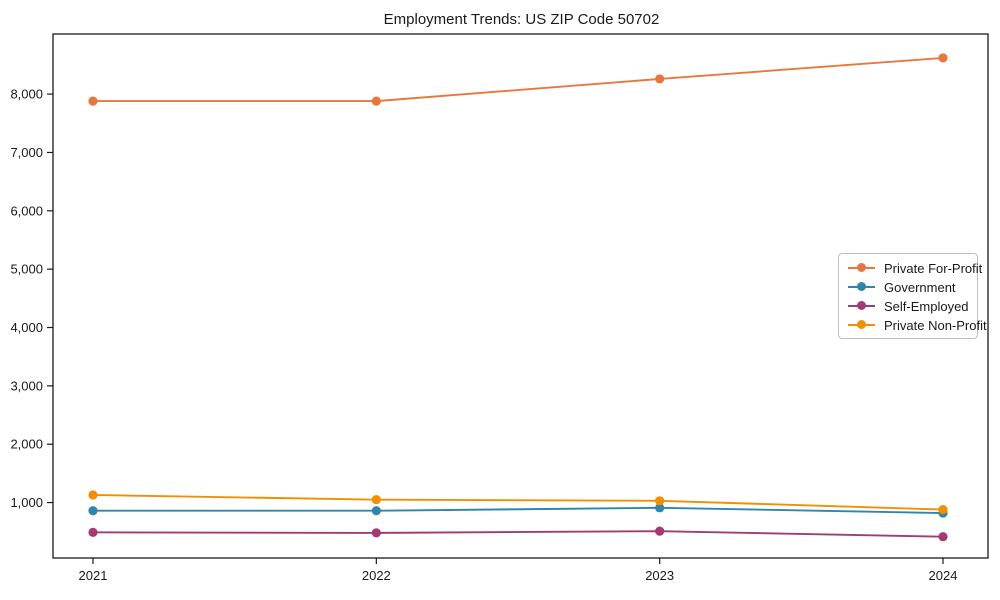 The width and height of the screenshot is (1000, 600). Describe the element at coordinates (943, 537) in the screenshot. I see `data-point-self-employed-2024` at that location.